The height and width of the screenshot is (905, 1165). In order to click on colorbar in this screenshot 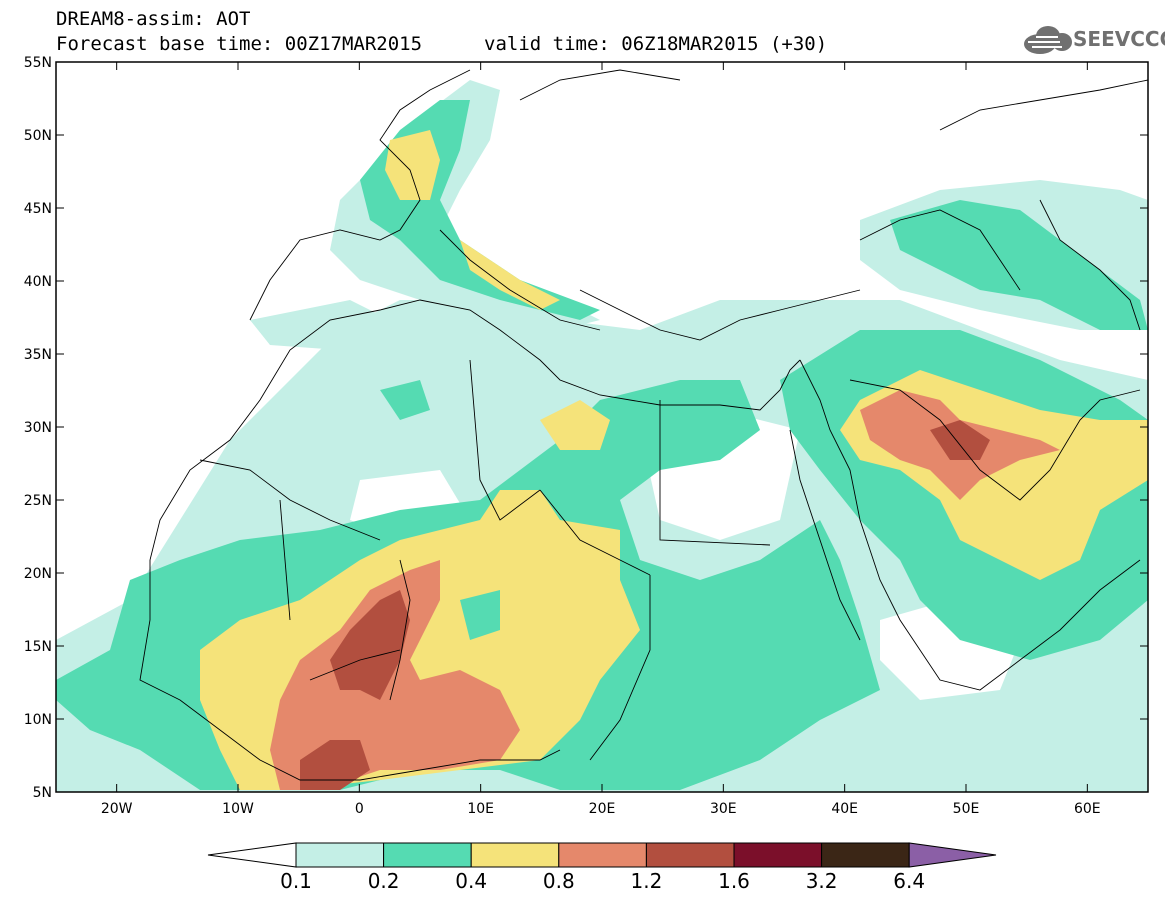, I will do `click(602, 855)`.